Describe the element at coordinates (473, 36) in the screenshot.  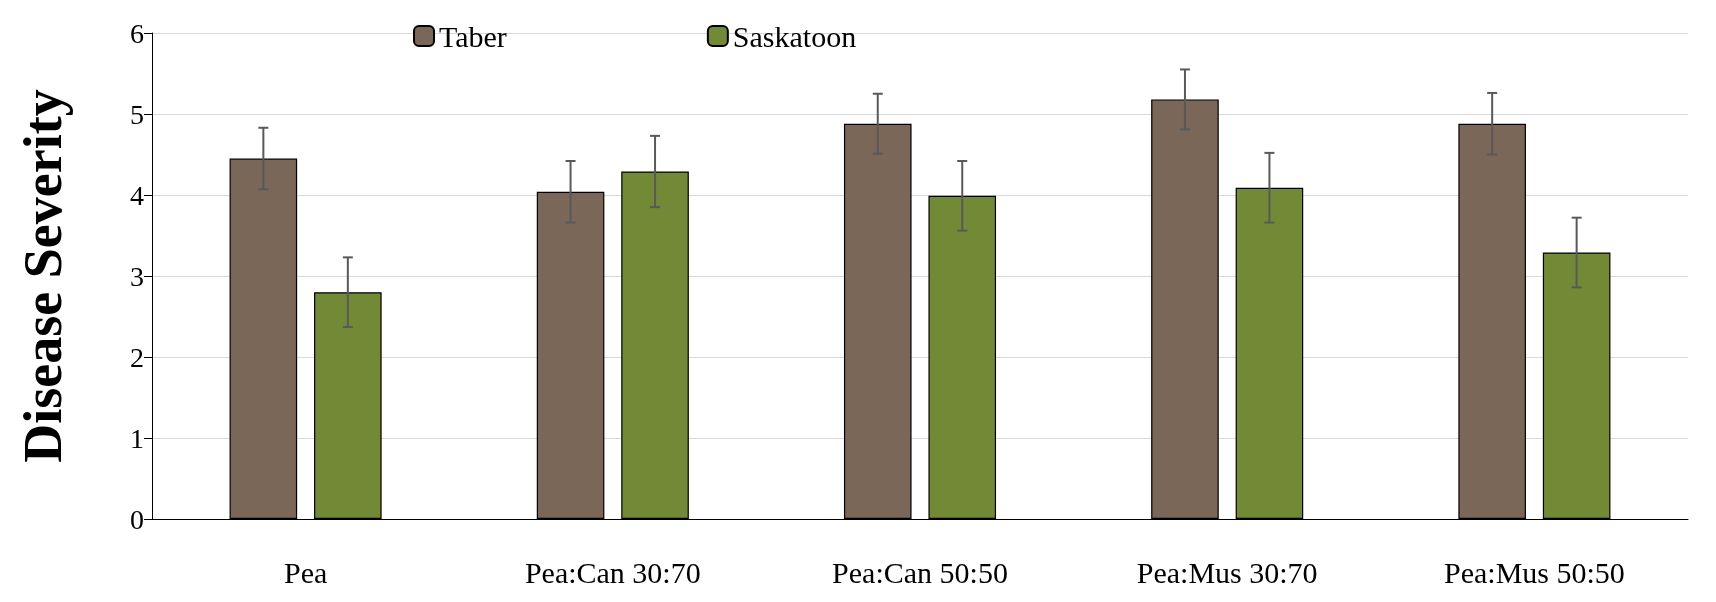
I see `legend-label: Taber` at that location.